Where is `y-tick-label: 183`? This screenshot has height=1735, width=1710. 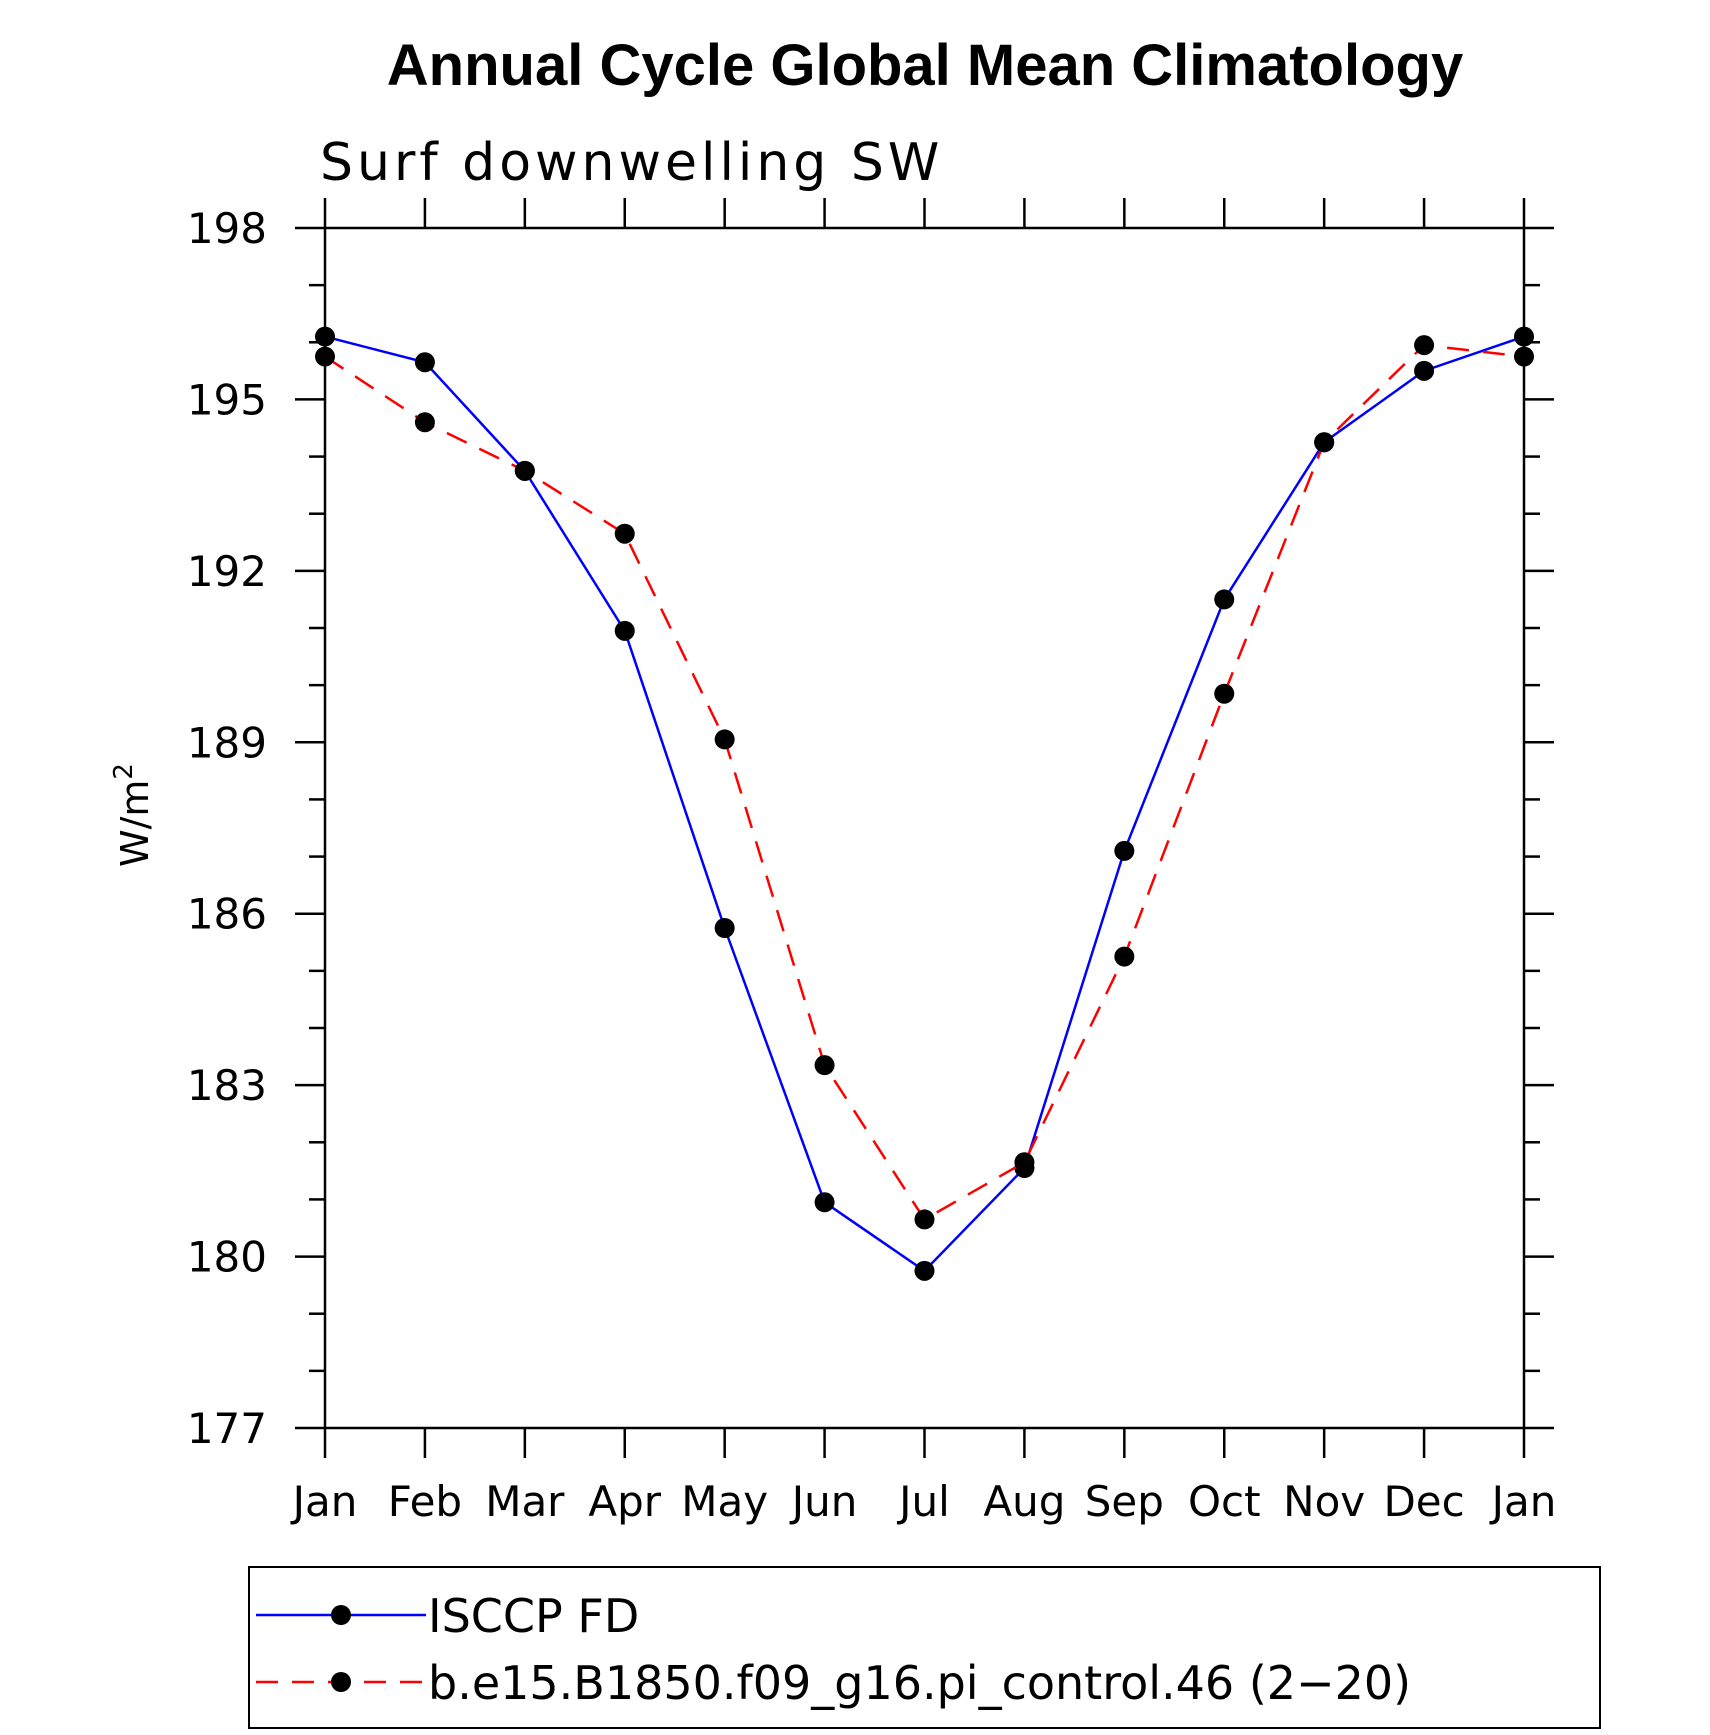
y-tick-label: 183 is located at coordinates (227, 1085).